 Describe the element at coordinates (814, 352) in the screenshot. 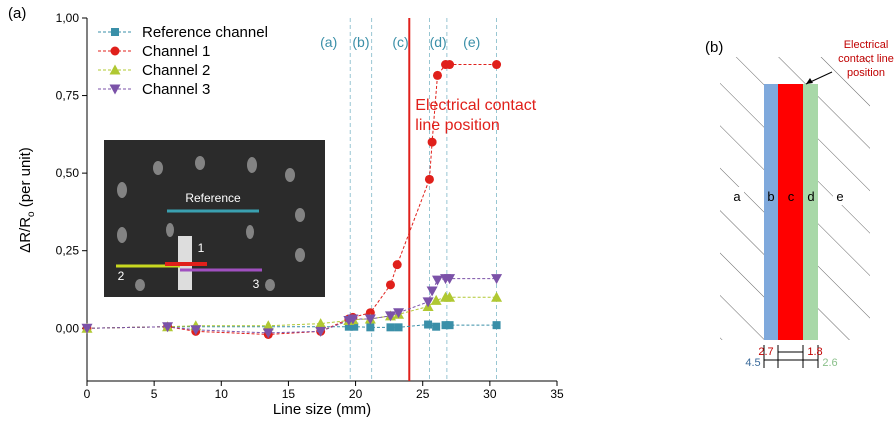

I see `dimension-label: 1.8` at that location.